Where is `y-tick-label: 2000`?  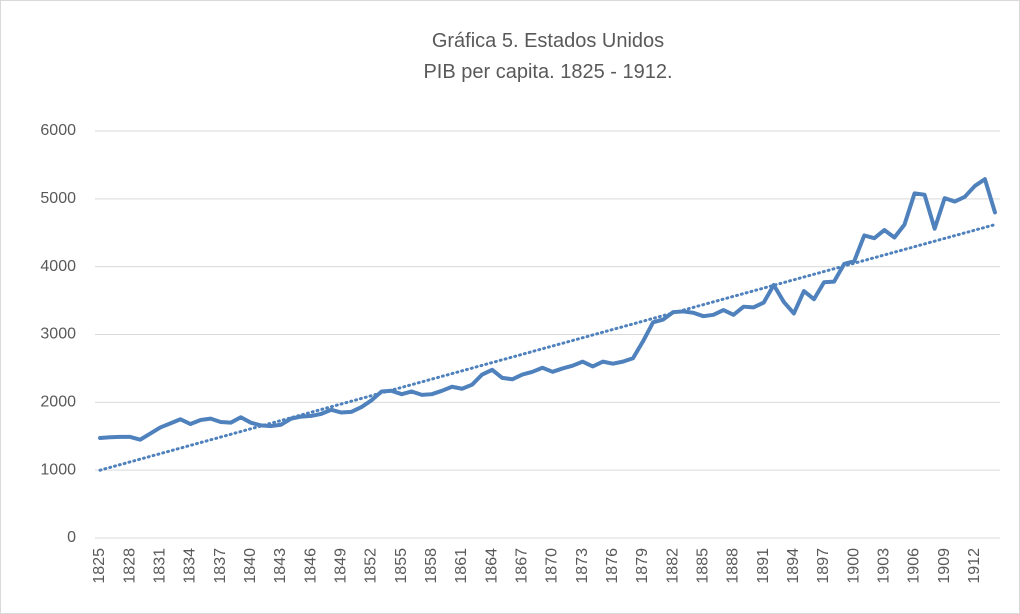 y-tick-label: 2000 is located at coordinates (58, 402).